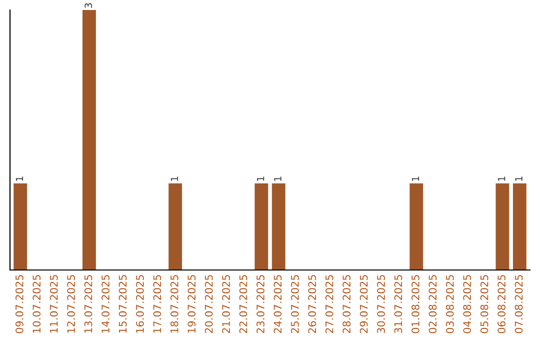 This screenshot has width=540, height=340. Describe the element at coordinates (450, 304) in the screenshot. I see `x-tick-label: 03.08.2025` at that location.